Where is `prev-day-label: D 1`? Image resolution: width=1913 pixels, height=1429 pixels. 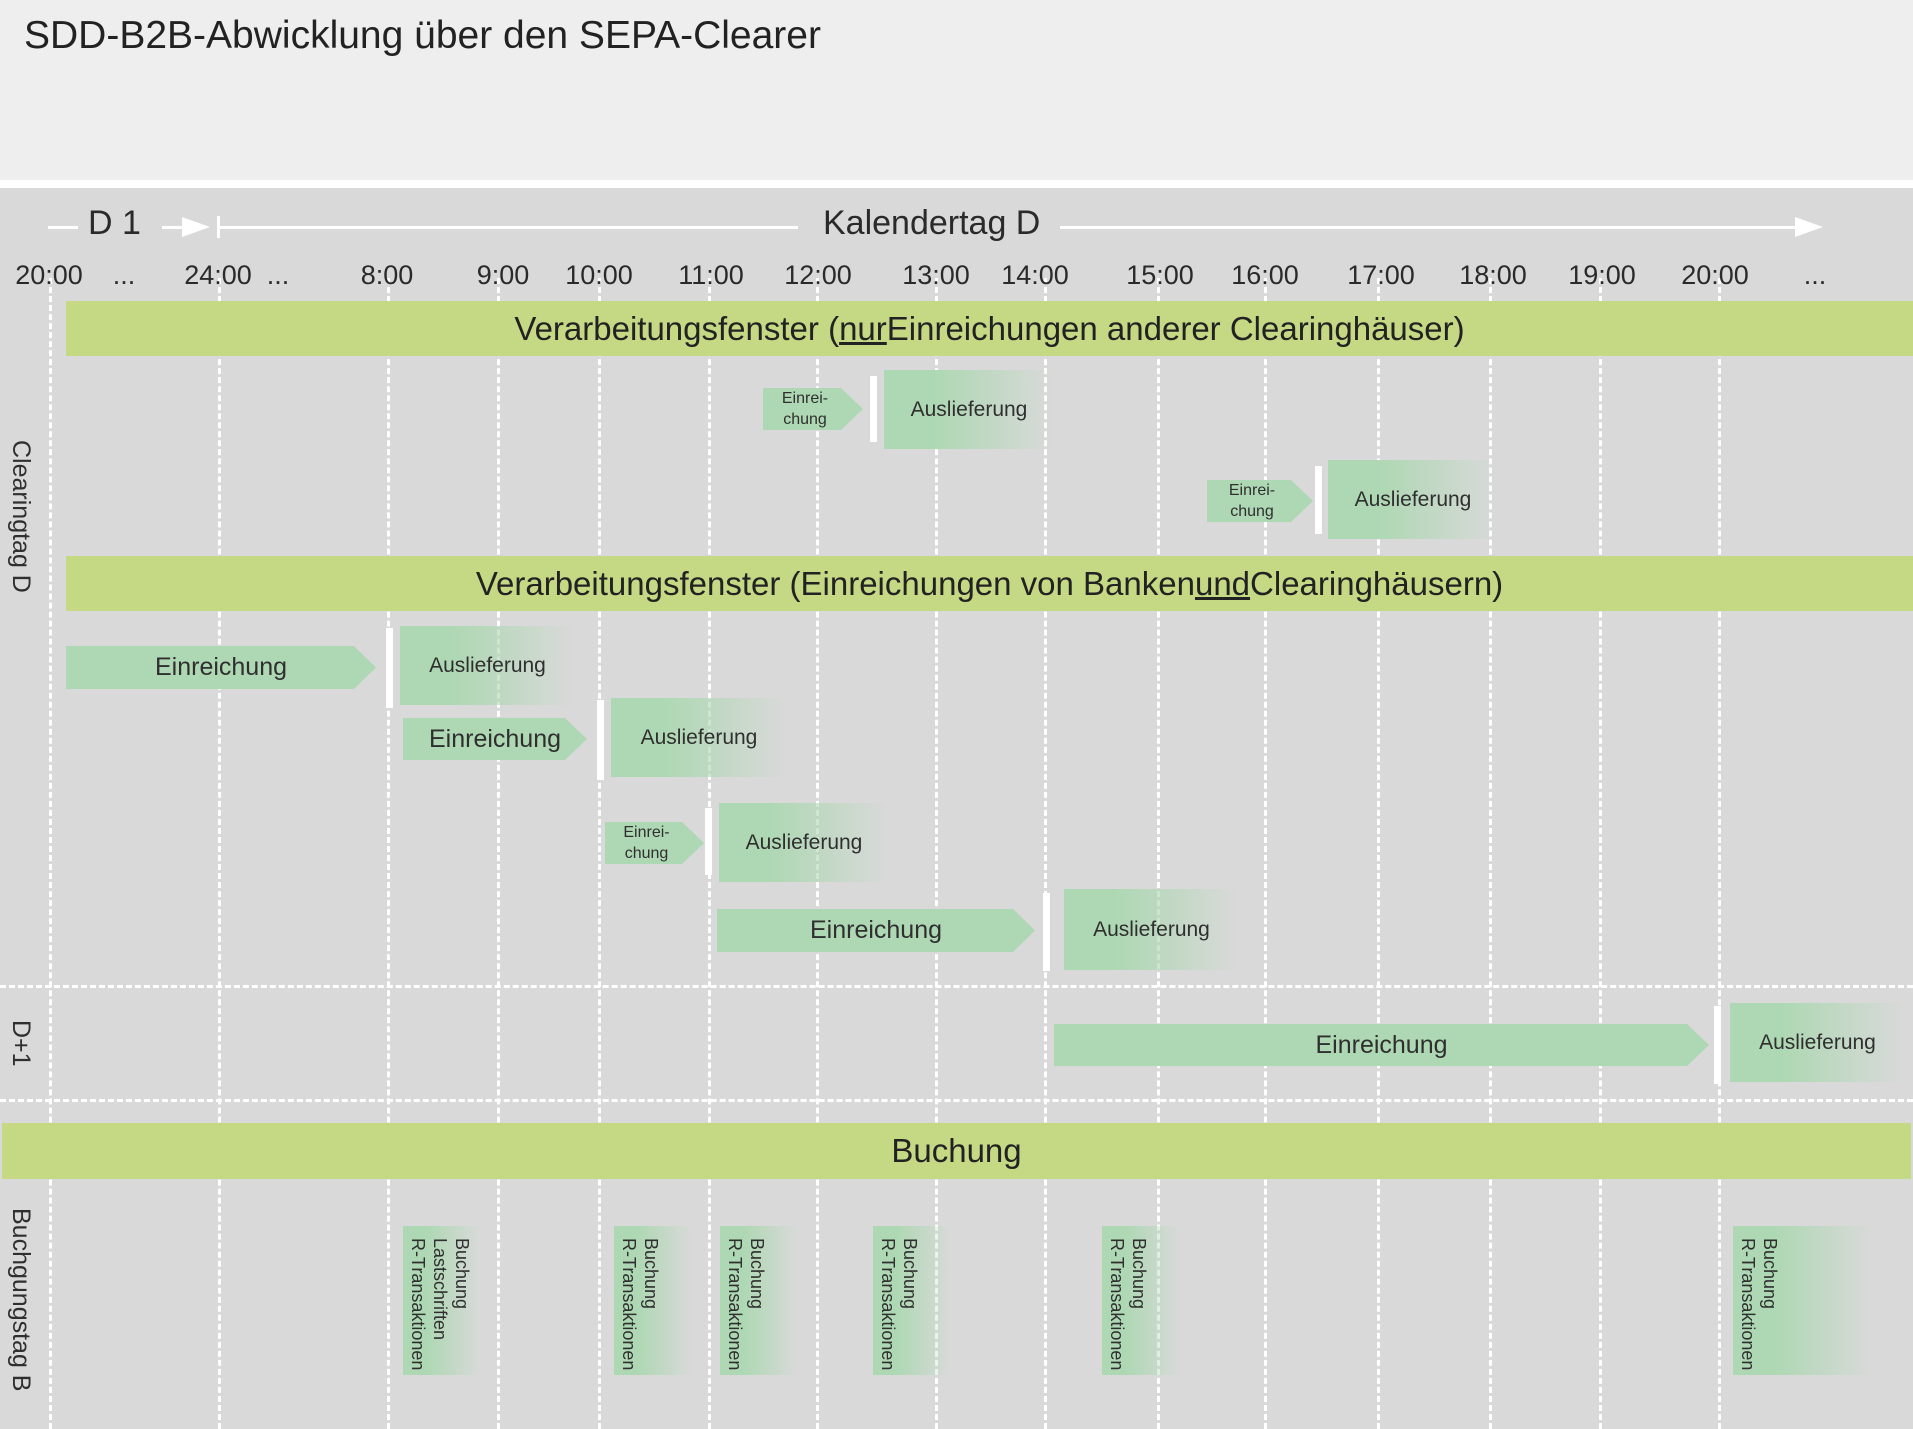
prev-day-label: D 1 is located at coordinates (114, 223).